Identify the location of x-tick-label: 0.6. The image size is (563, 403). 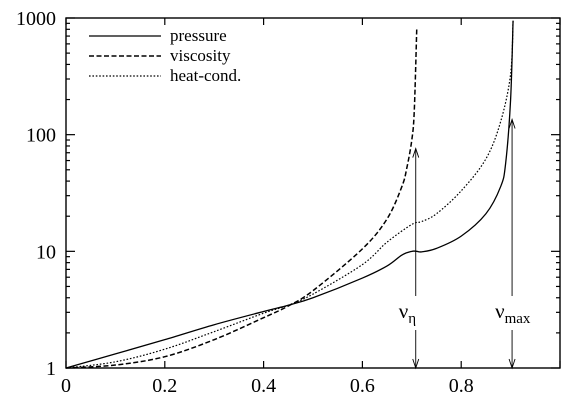
(362, 386).